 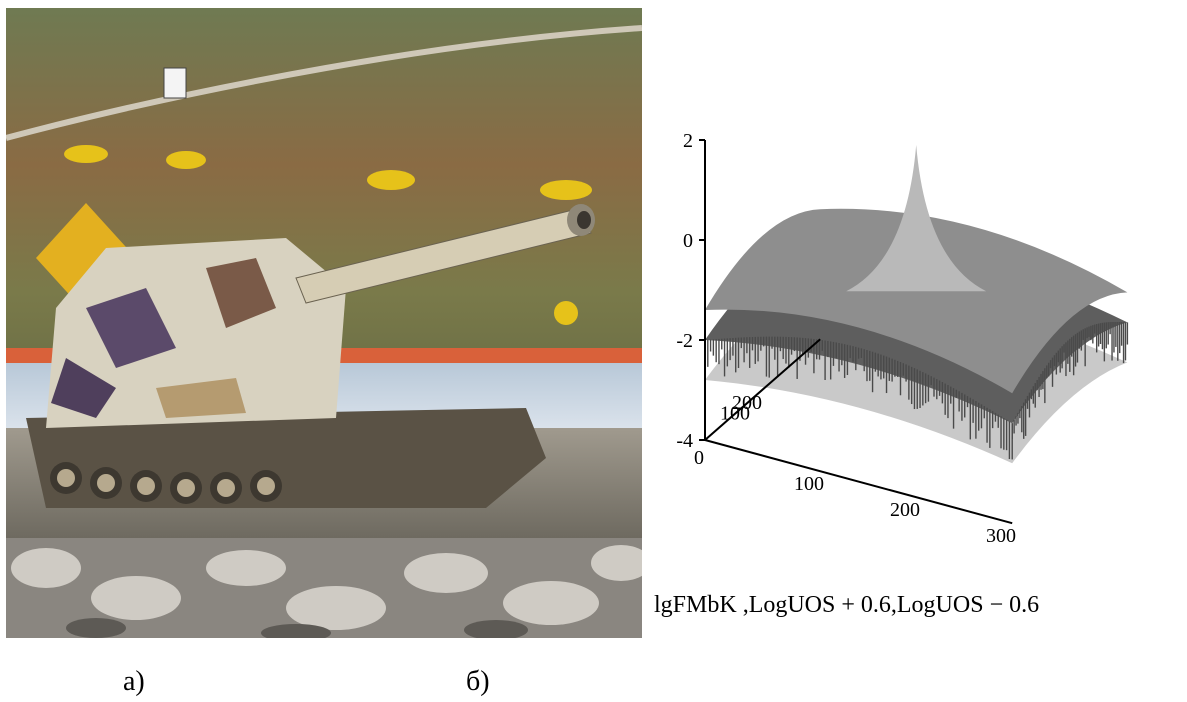 I want to click on surface-noise-spikes, so click(x=916, y=390).